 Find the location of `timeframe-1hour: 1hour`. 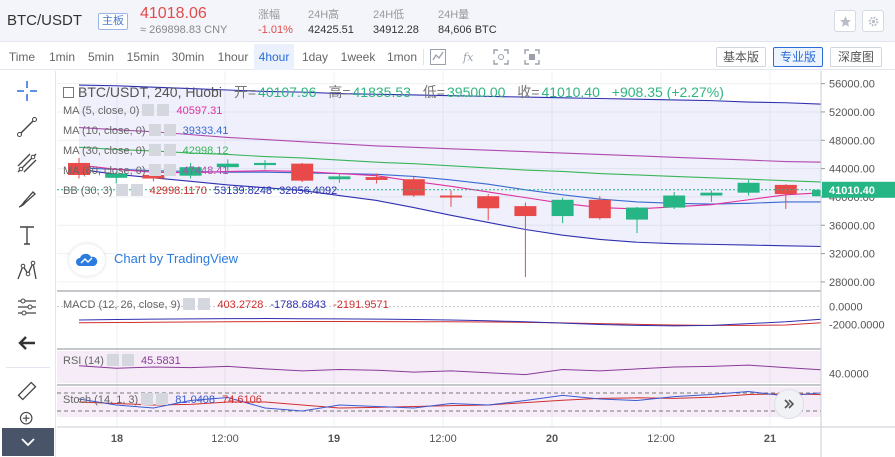

timeframe-1hour: 1hour is located at coordinates (233, 57).